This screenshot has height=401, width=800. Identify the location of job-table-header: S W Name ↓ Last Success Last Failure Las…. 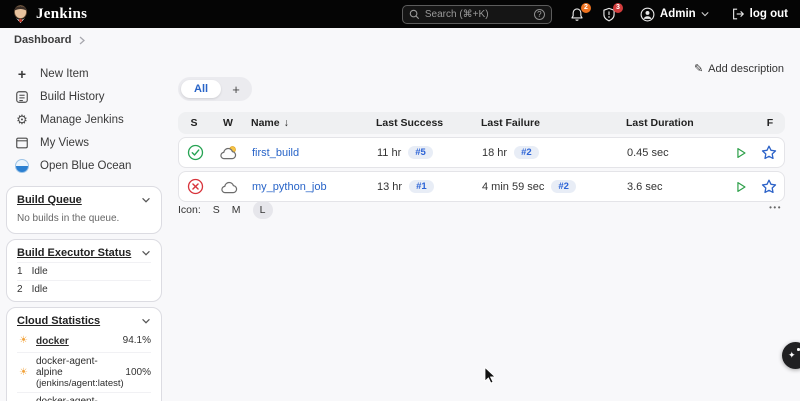
(481, 123).